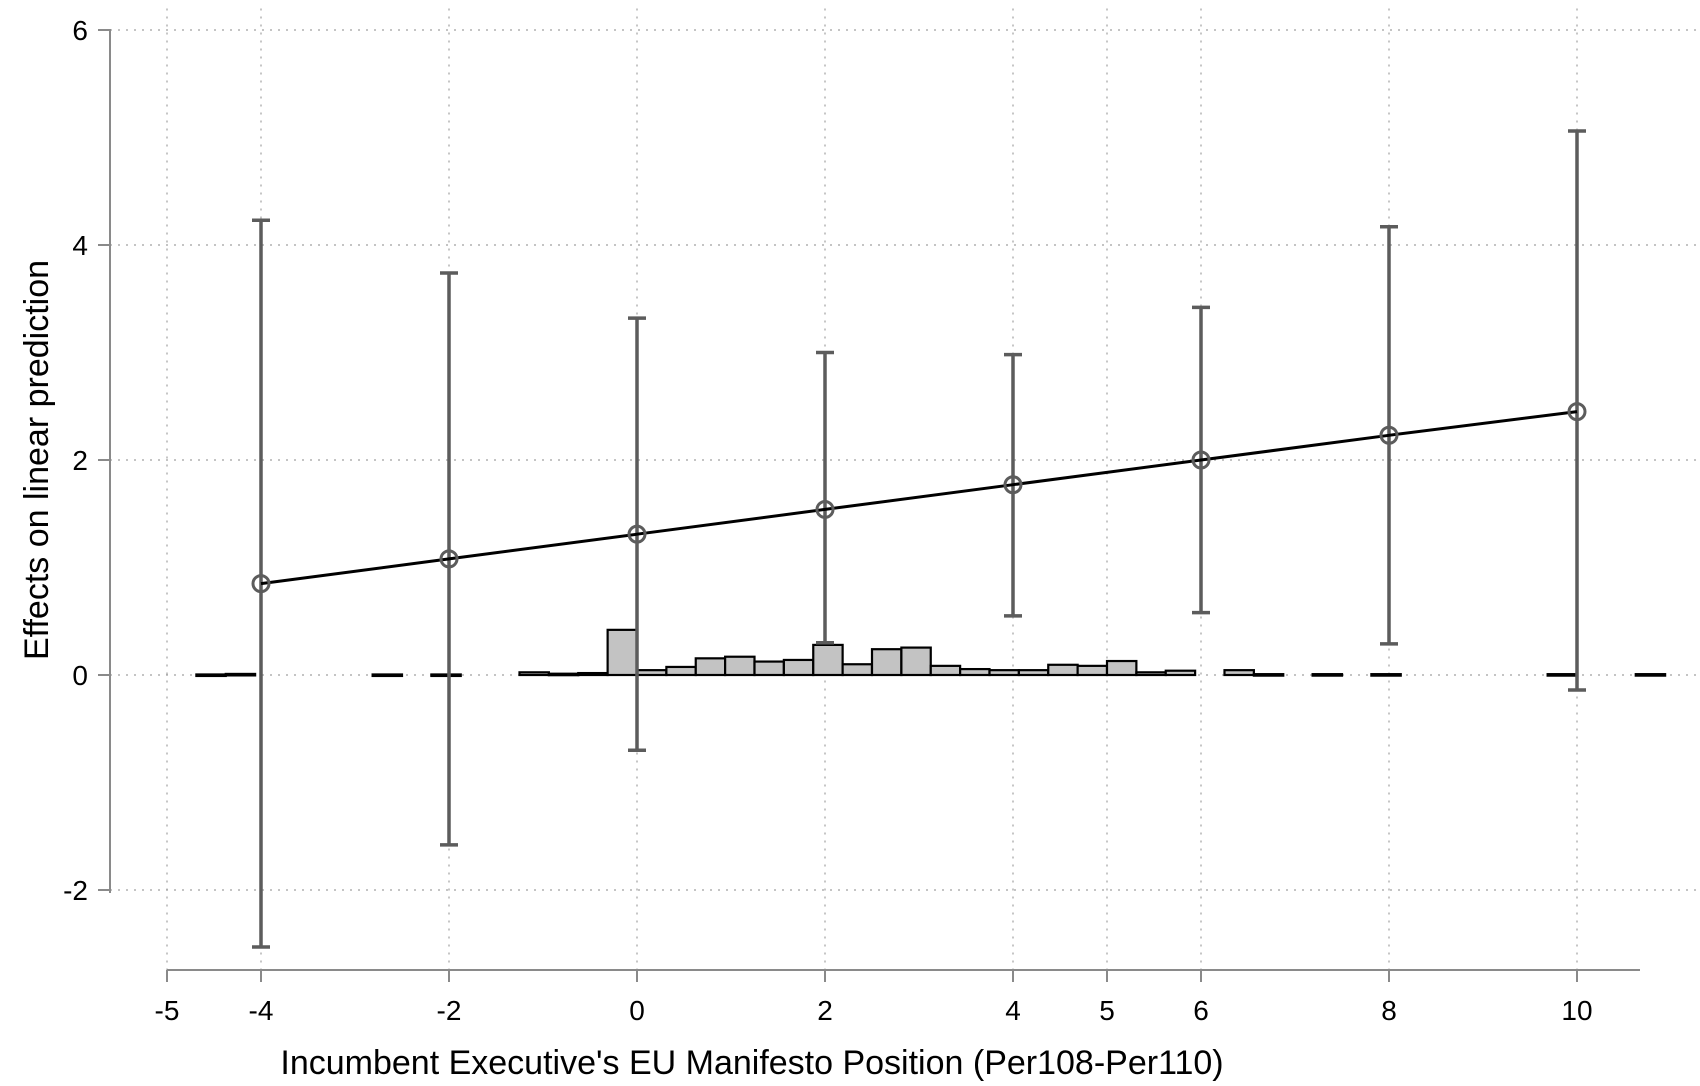 This screenshot has width=1700, height=1086. I want to click on y-tick-label: -2, so click(75, 890).